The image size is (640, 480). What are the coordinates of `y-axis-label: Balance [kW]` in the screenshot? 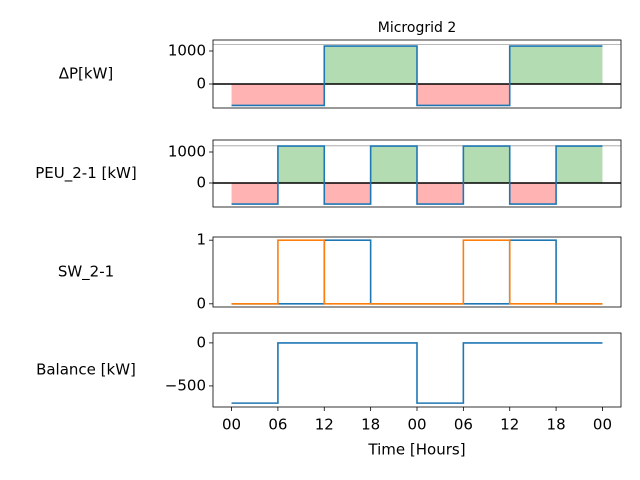 It's located at (86, 370).